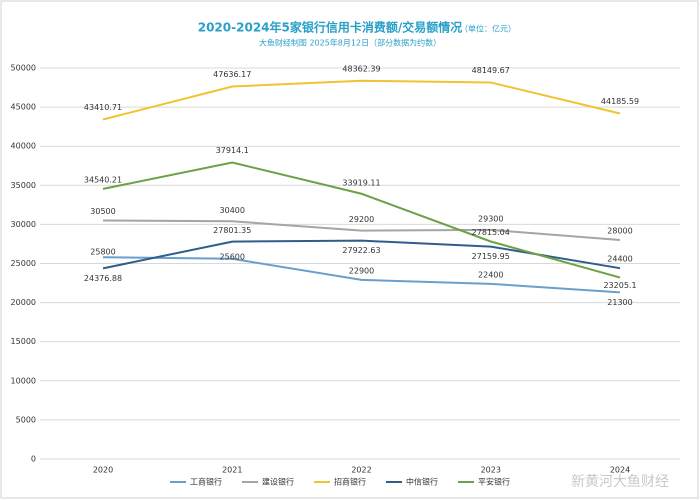  Describe the element at coordinates (103, 107) in the screenshot. I see `data-label: 43410.71` at that location.